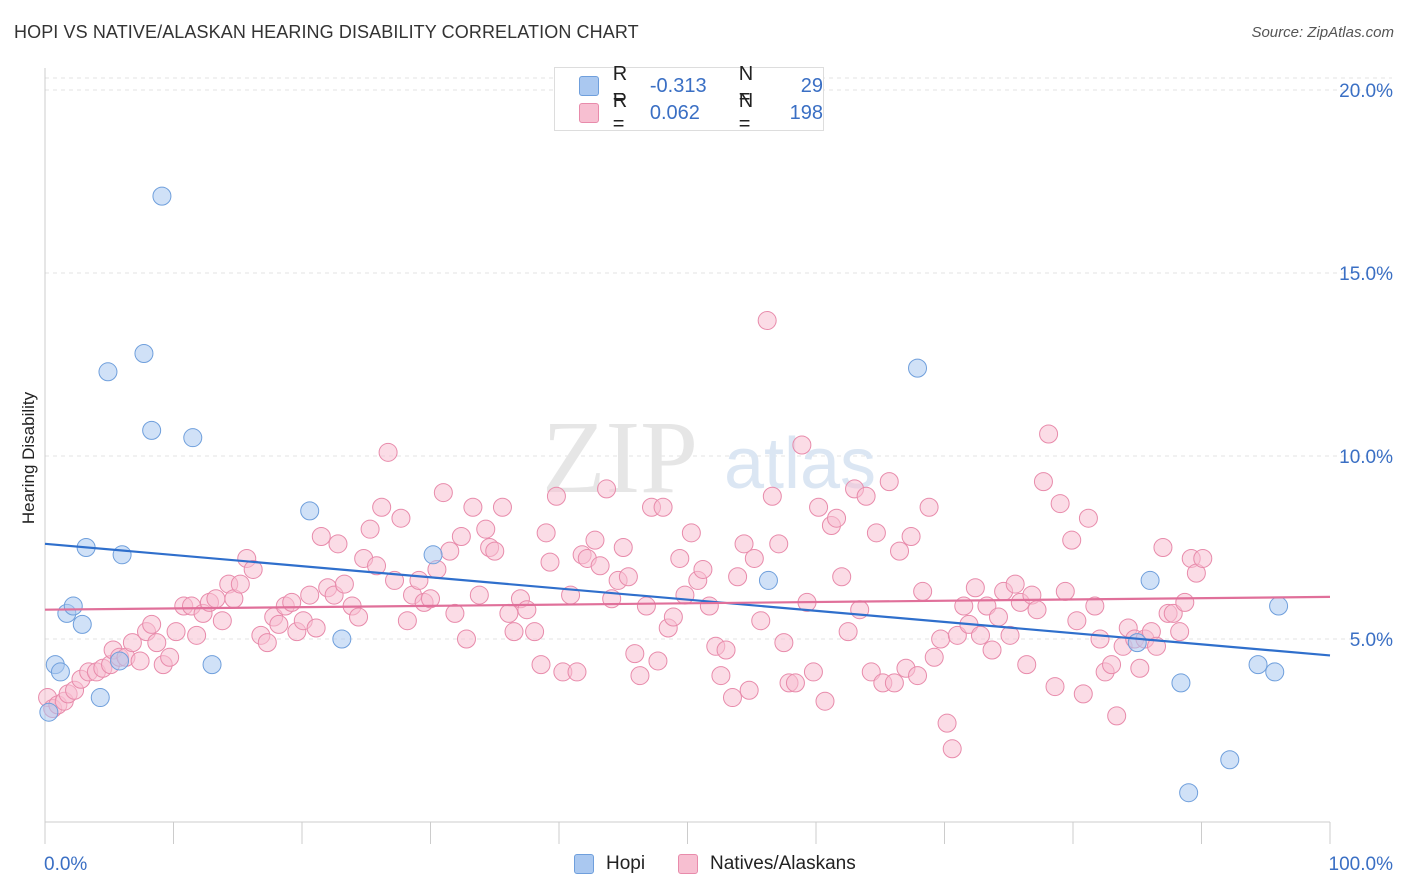  What do you see at coordinates (1366, 274) in the screenshot?
I see `y-tick-label: 15.0%` at bounding box center [1366, 274].